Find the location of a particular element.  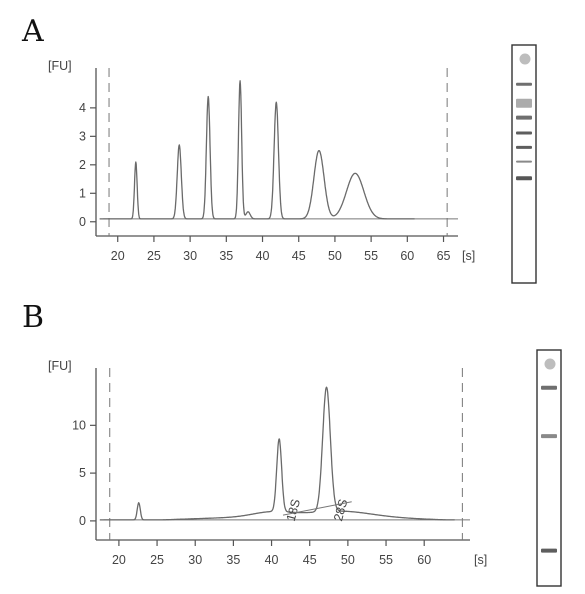

gel-lane-b is located at coordinates (549, 468).